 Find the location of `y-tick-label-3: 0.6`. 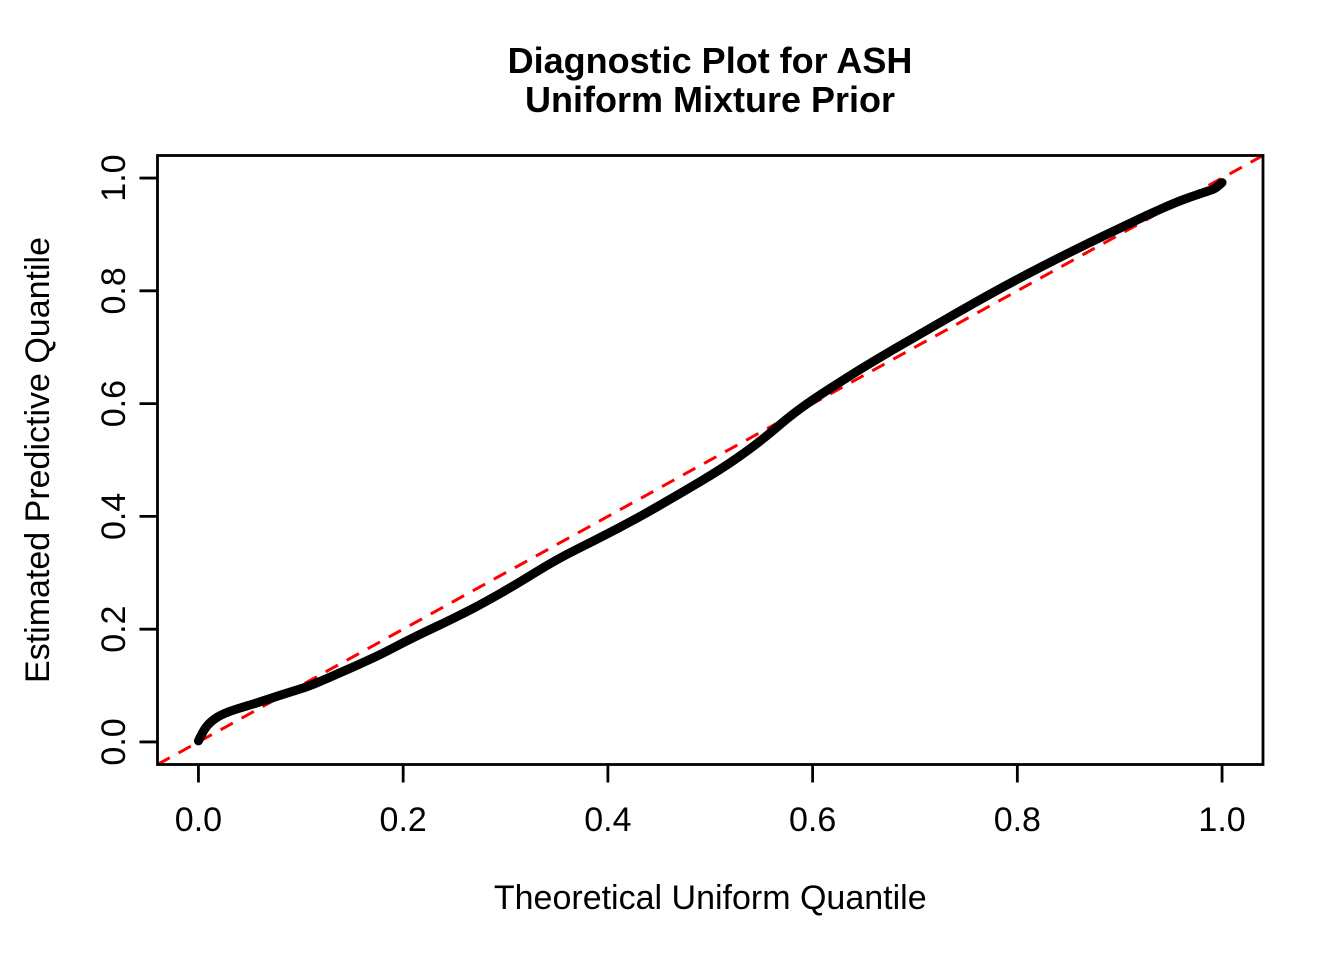

y-tick-label-3: 0.6 is located at coordinates (114, 403).